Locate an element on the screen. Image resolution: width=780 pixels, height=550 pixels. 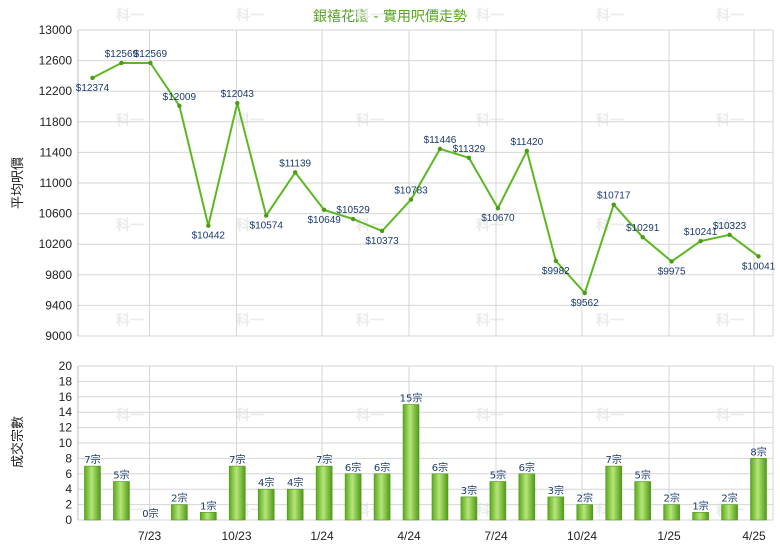
volume-data-label: 4宗 is located at coordinates (295, 482).